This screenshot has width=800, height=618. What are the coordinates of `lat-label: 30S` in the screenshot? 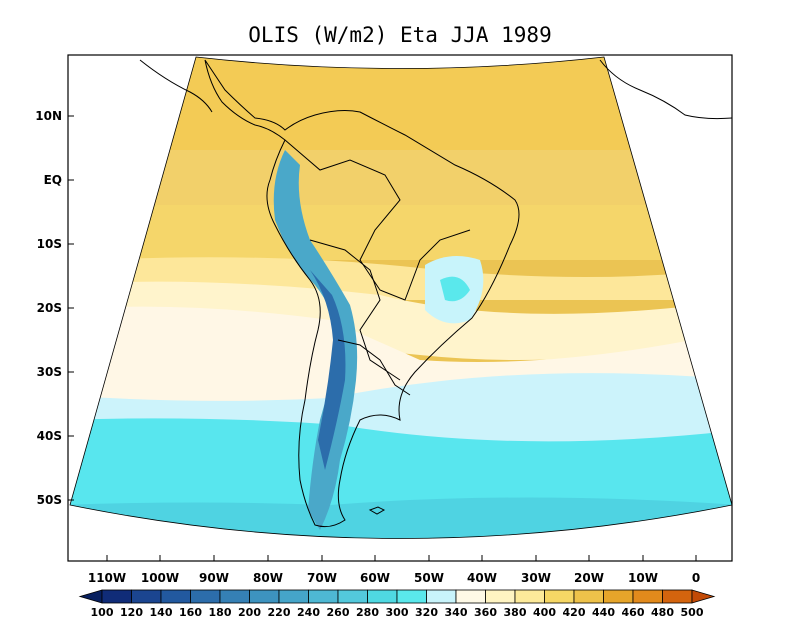 It's located at (49, 372).